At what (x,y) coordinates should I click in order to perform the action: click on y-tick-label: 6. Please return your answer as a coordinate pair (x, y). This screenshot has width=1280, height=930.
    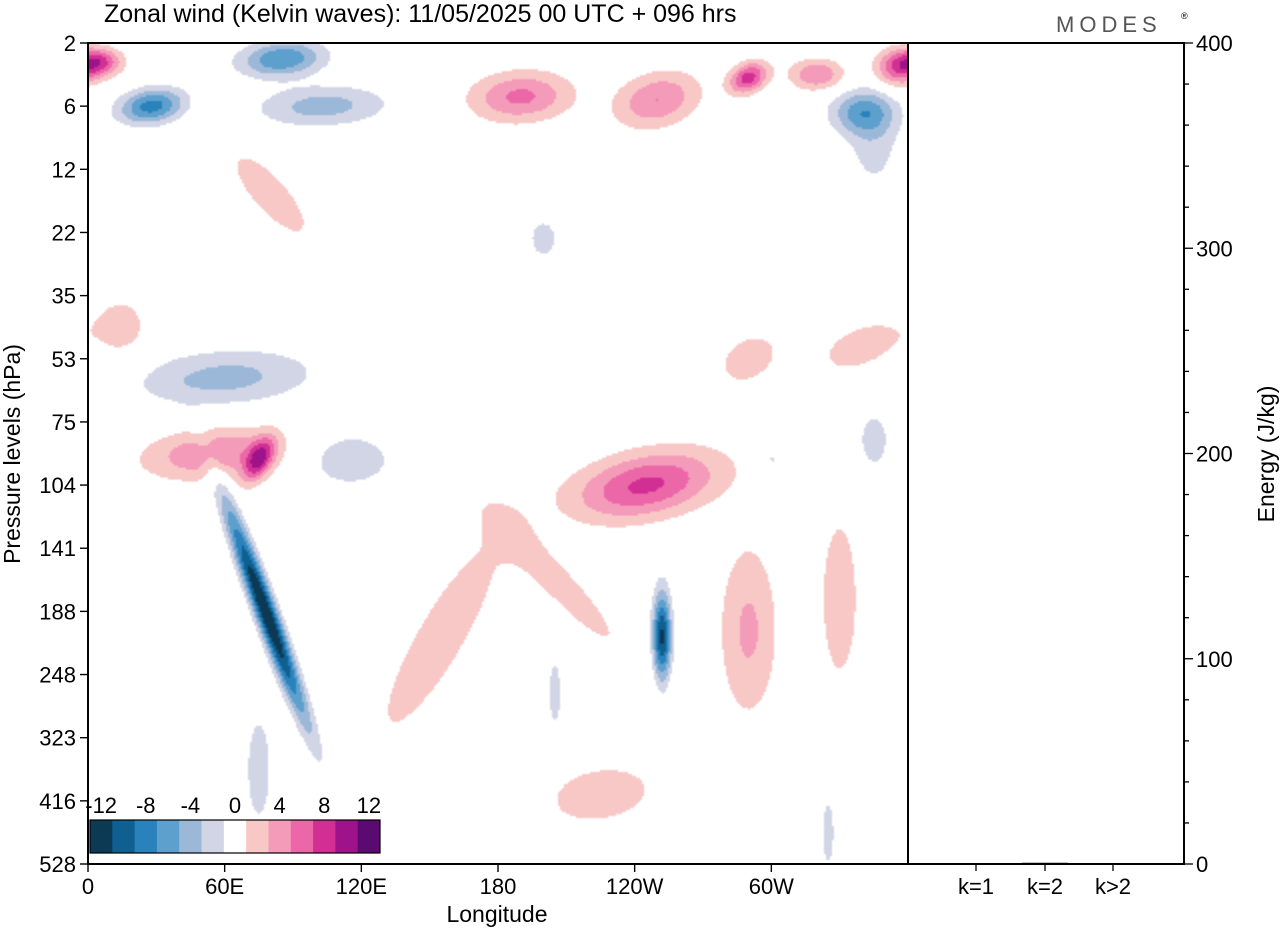
    Looking at the image, I should click on (70, 106).